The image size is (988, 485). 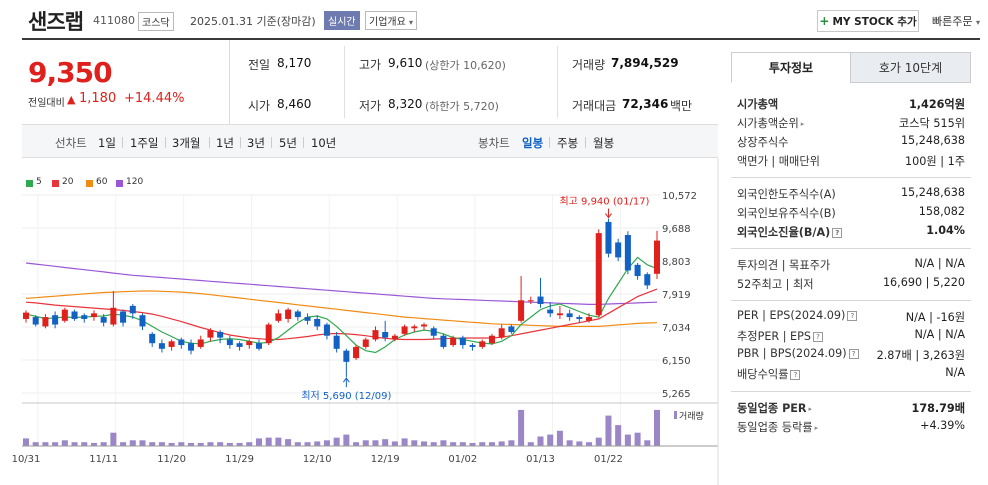 I want to click on change-percent: +14.44%, so click(x=154, y=98).